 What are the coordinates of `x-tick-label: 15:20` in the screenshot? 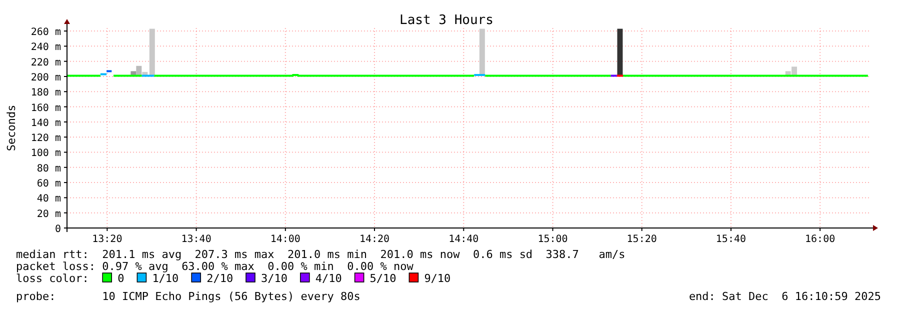 It's located at (641, 239).